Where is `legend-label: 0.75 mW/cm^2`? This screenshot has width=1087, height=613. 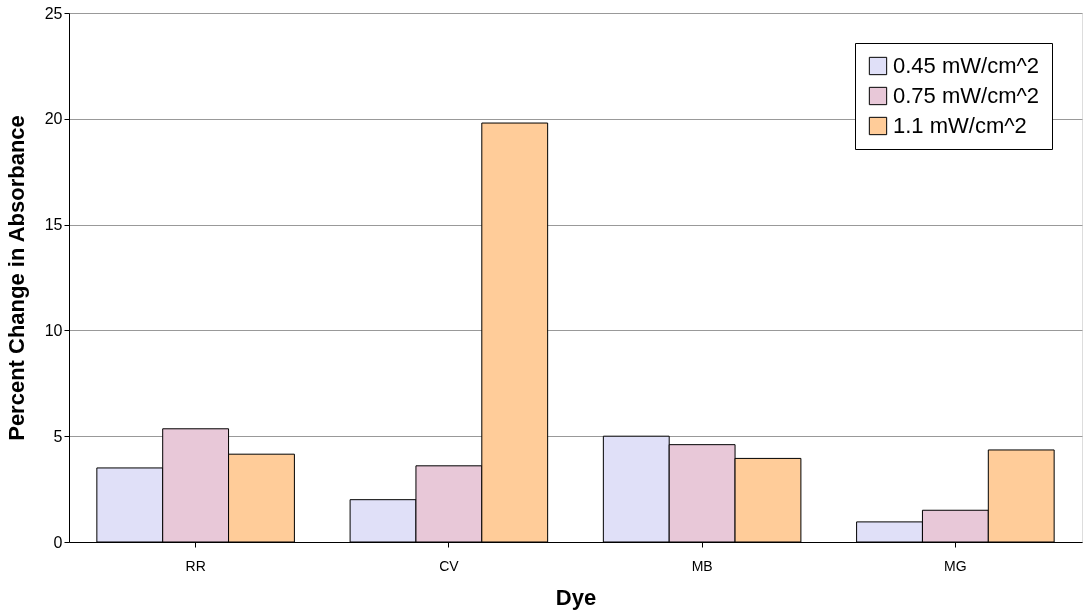
legend-label: 0.75 mW/cm^2 is located at coordinates (966, 95).